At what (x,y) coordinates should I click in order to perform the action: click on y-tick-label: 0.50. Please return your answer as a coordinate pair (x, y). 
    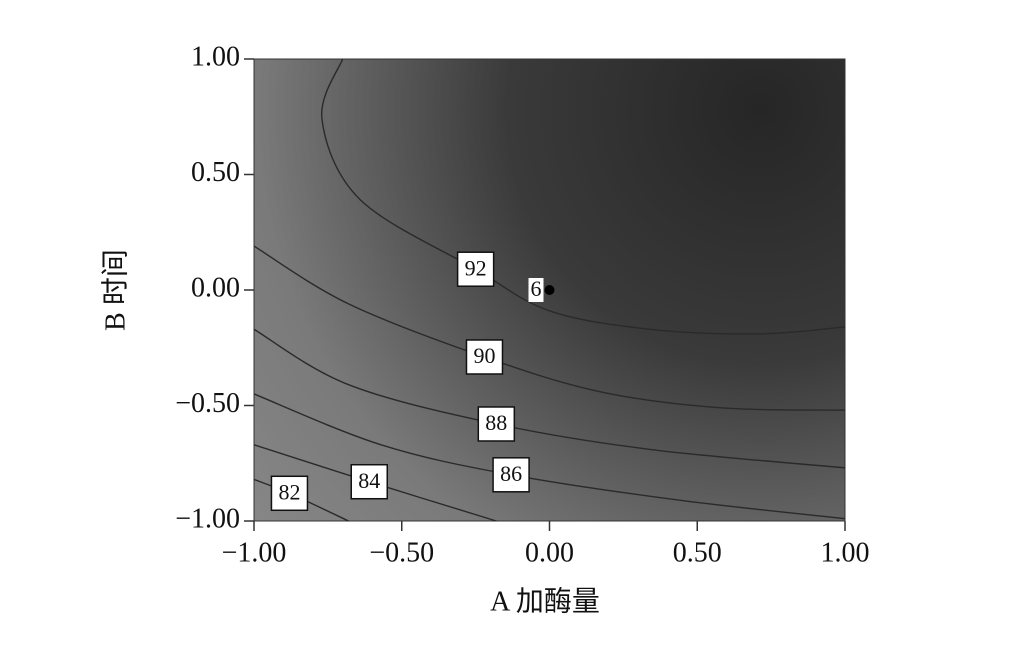
    Looking at the image, I should click on (215, 172).